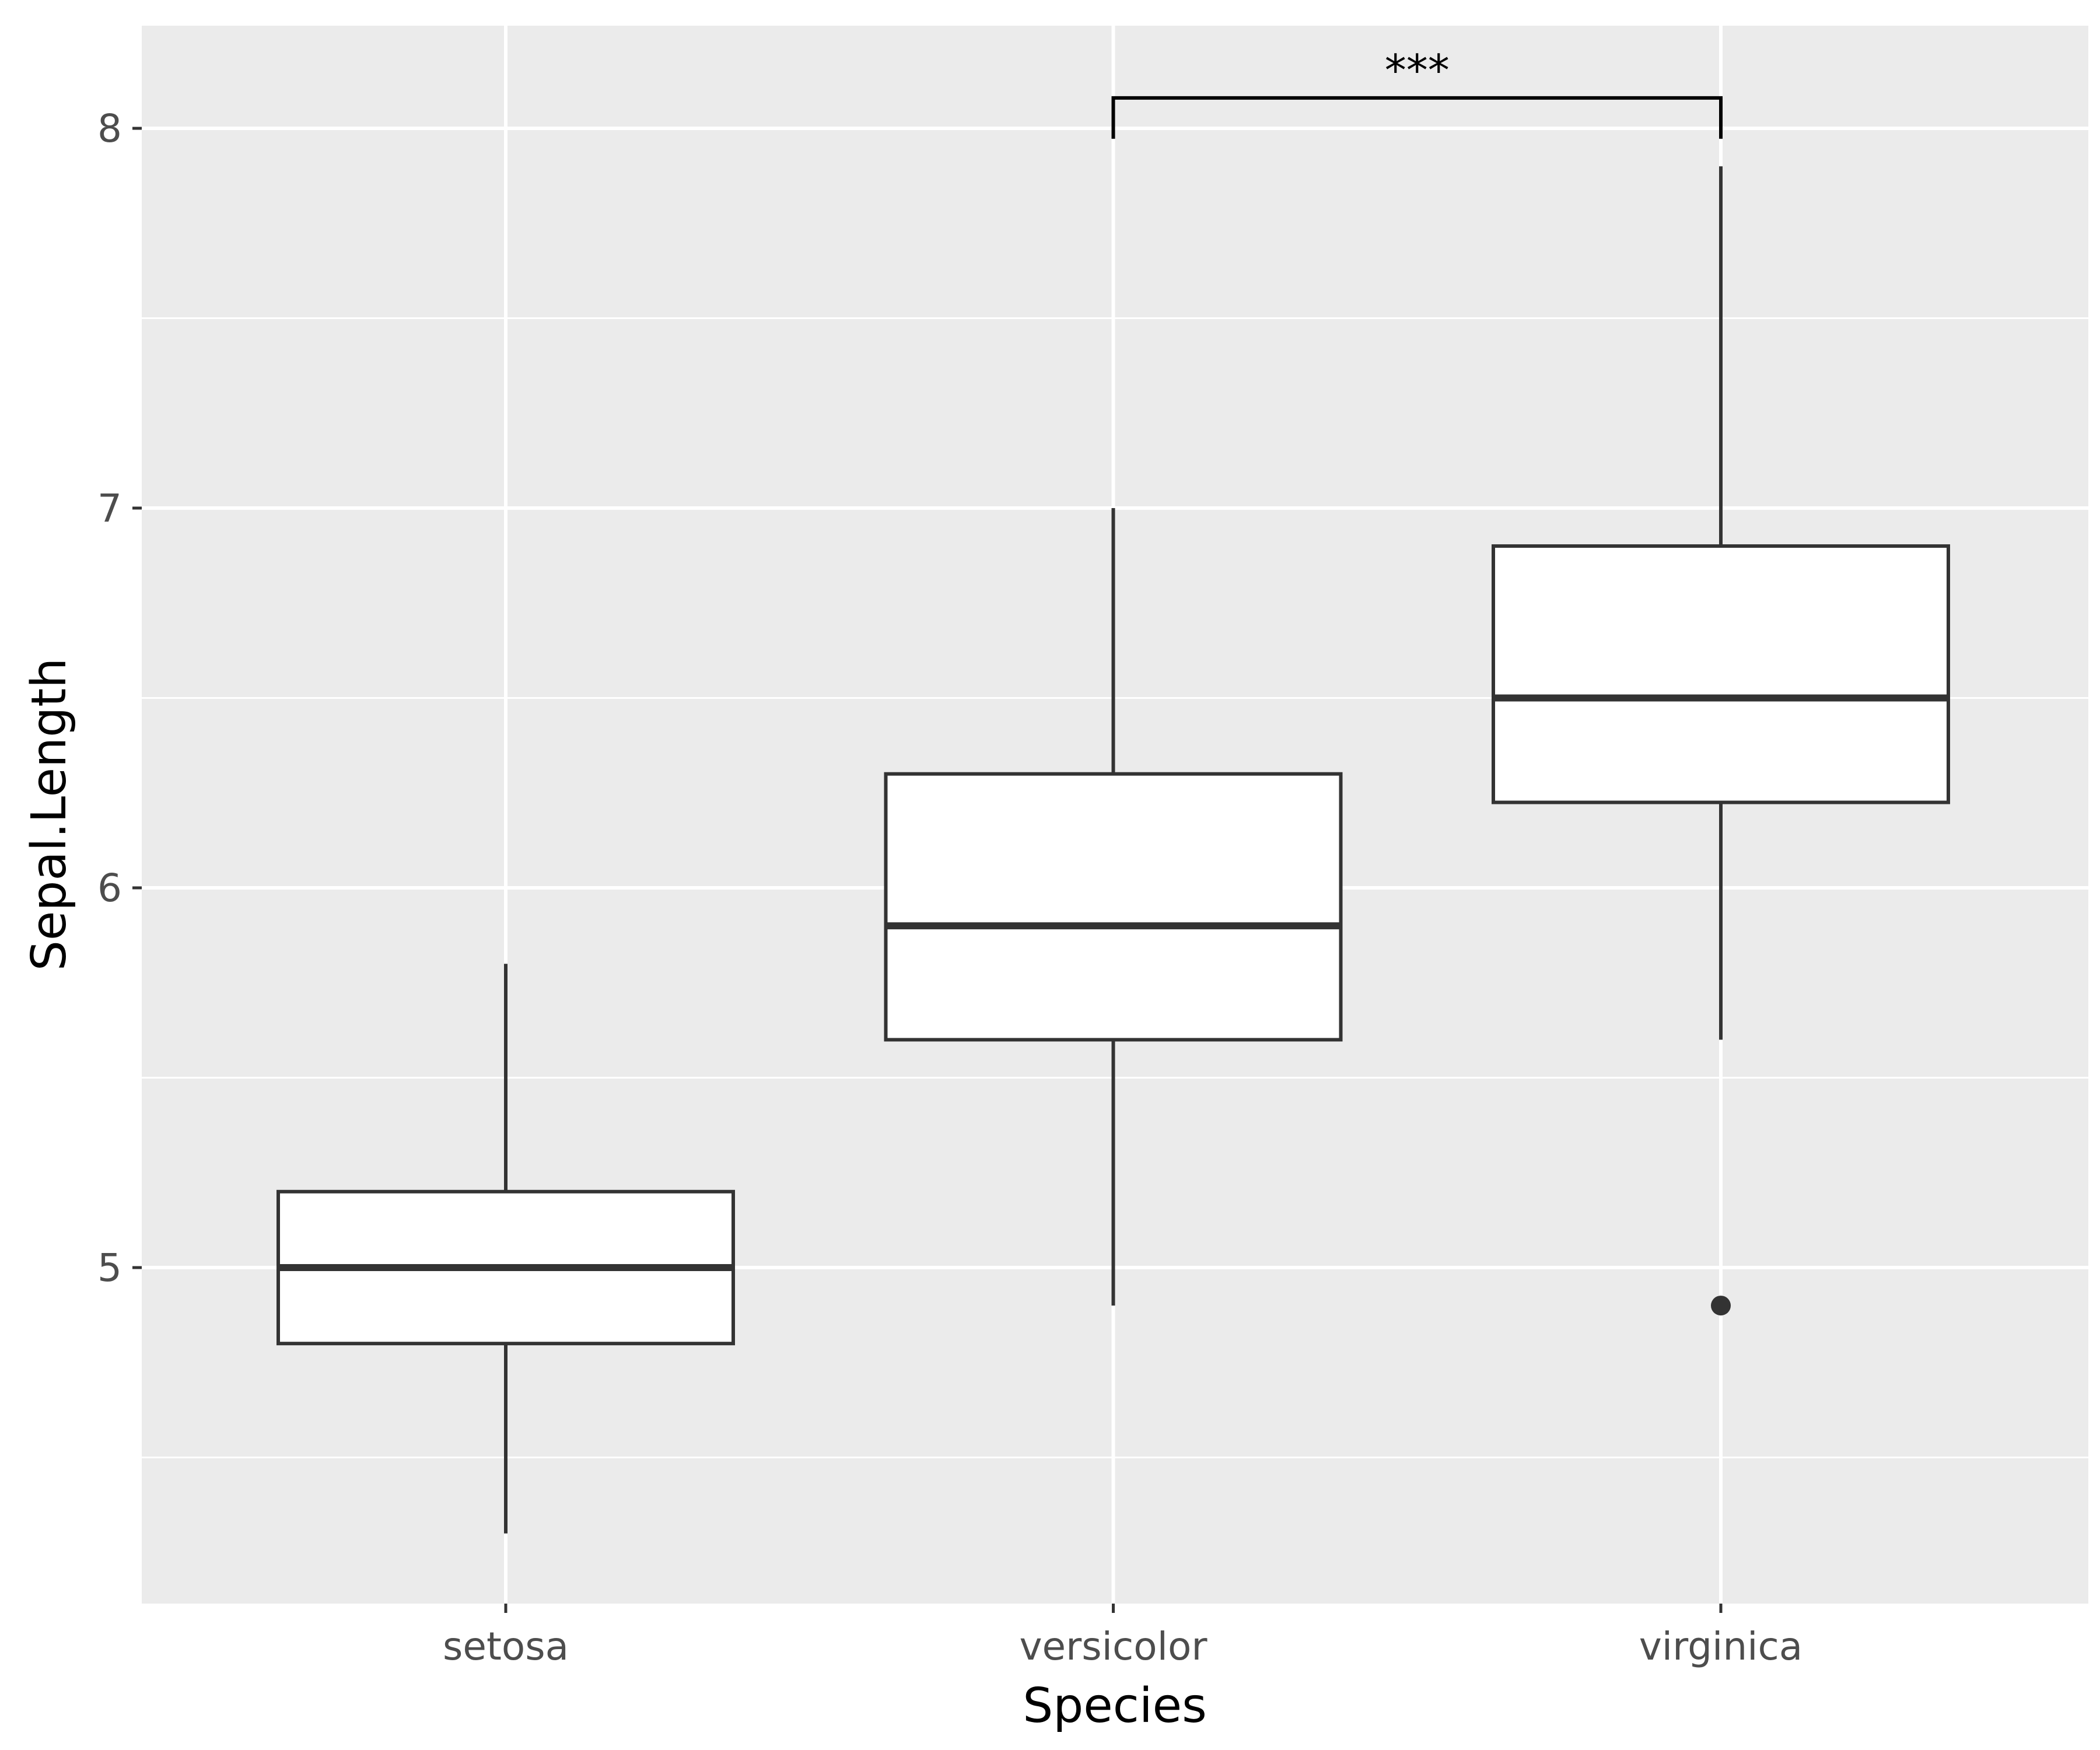  What do you see at coordinates (119, 698) in the screenshot?
I see `y-axis: 5 6 7 8` at bounding box center [119, 698].